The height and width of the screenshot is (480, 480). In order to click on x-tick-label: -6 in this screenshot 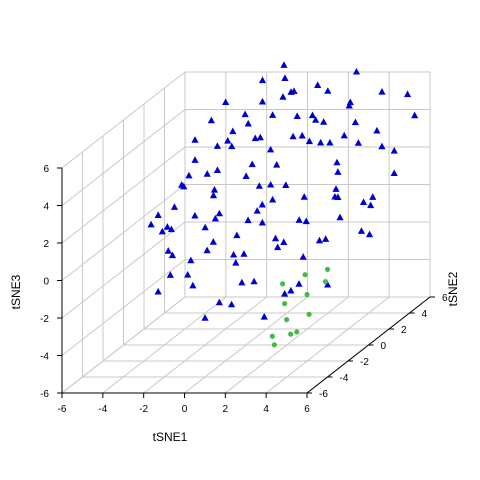, I will do `click(62, 409)`.